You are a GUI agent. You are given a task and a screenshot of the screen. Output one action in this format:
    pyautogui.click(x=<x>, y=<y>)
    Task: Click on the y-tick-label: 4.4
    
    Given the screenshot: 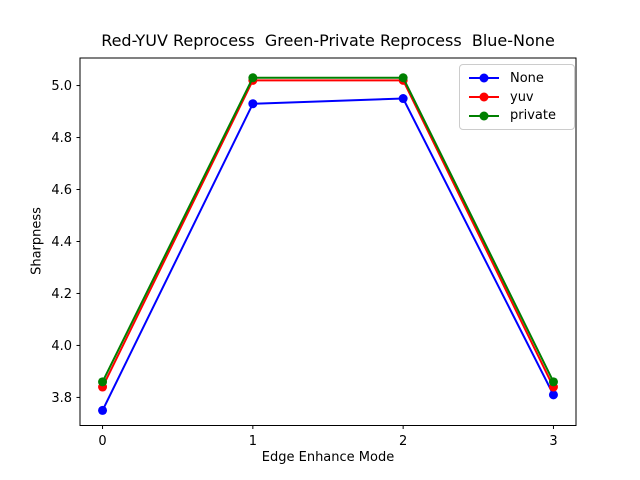 What is the action you would take?
    pyautogui.click(x=61, y=242)
    